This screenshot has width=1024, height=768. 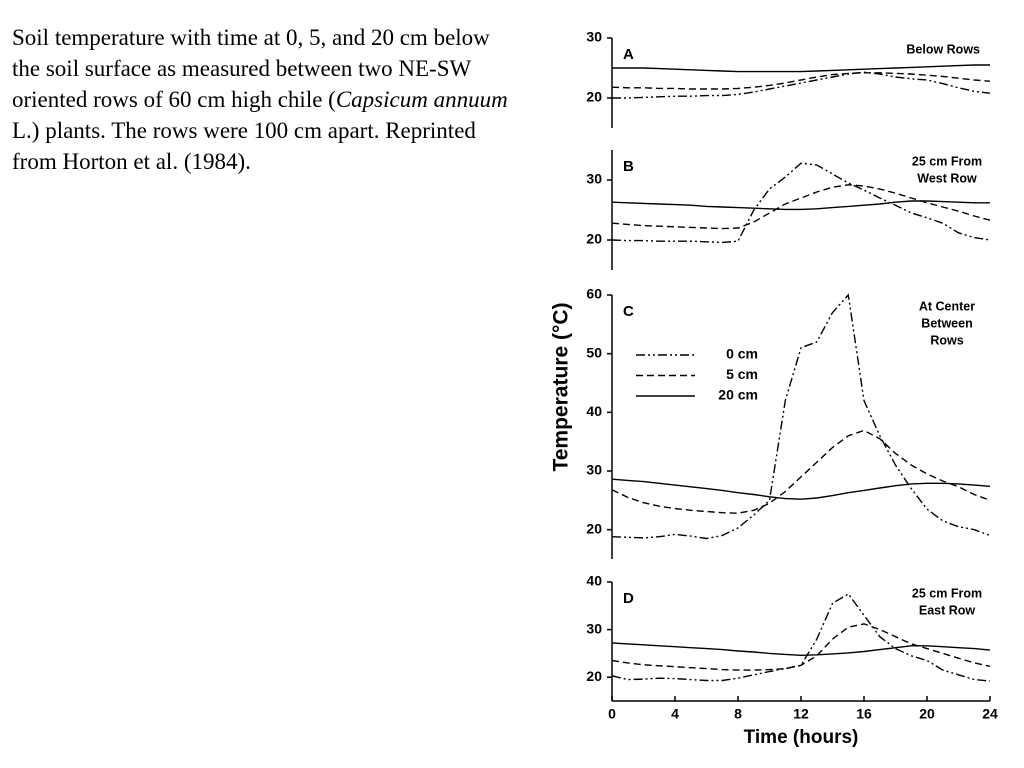 What do you see at coordinates (947, 306) in the screenshot?
I see `panel-annotation: At Center` at bounding box center [947, 306].